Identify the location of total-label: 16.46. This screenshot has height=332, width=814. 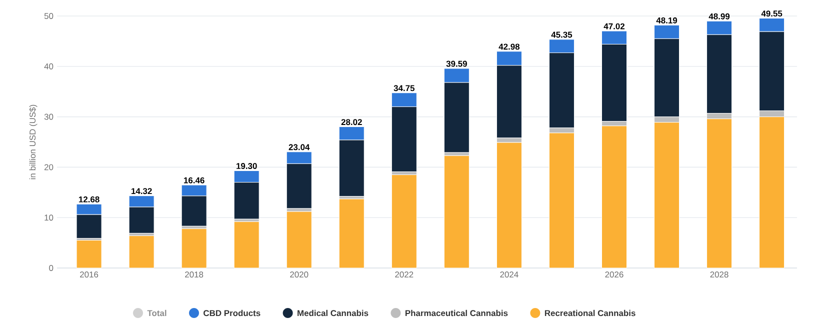
(194, 180).